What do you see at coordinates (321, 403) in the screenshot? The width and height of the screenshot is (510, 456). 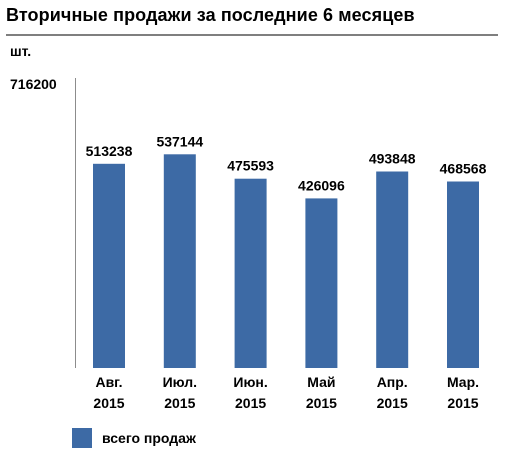 I see `x-tick-label-3-line-1: 2015` at bounding box center [321, 403].